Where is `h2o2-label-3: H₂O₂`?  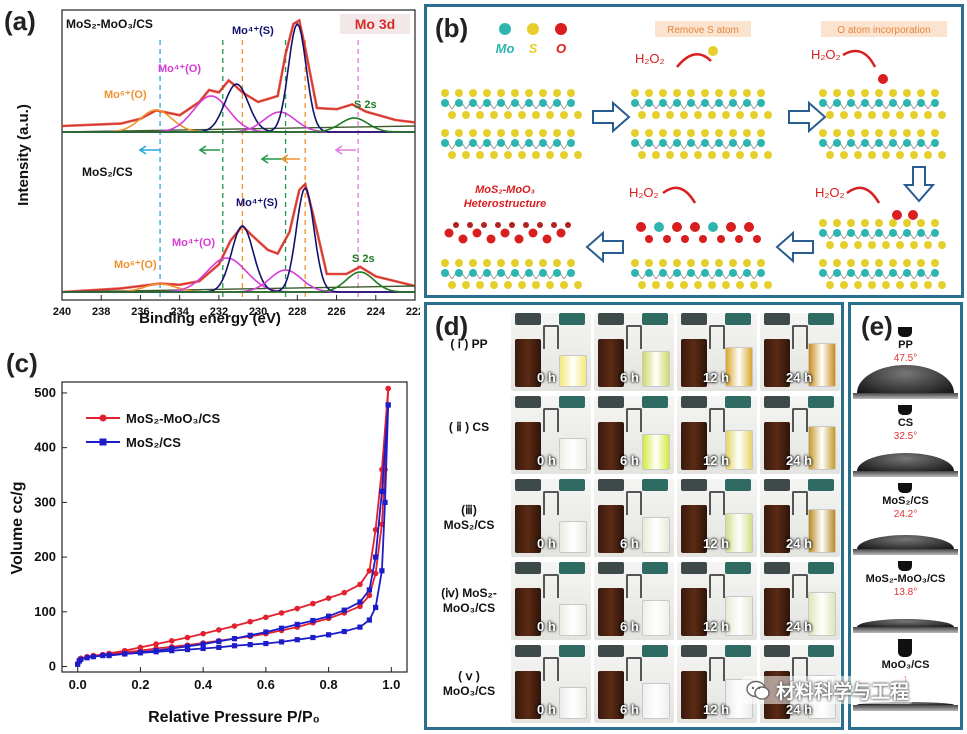 h2o2-label-3: H₂O₂ is located at coordinates (644, 192).